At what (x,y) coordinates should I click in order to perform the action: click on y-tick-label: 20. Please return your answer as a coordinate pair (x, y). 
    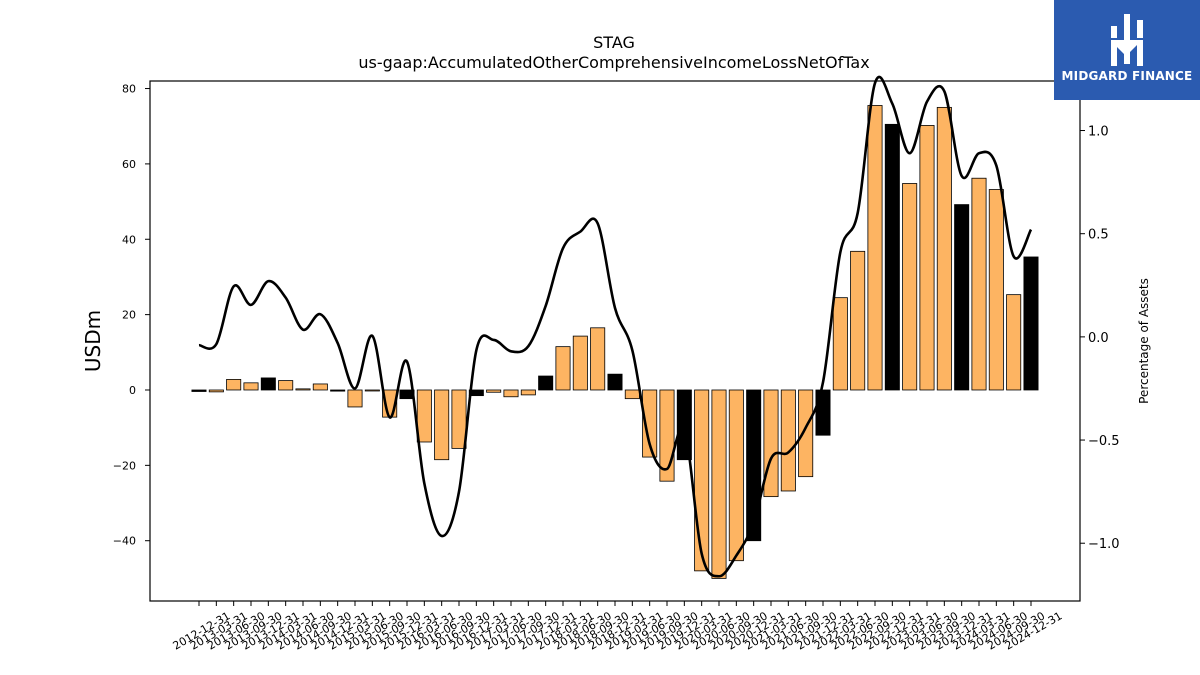
    Looking at the image, I should click on (129, 315).